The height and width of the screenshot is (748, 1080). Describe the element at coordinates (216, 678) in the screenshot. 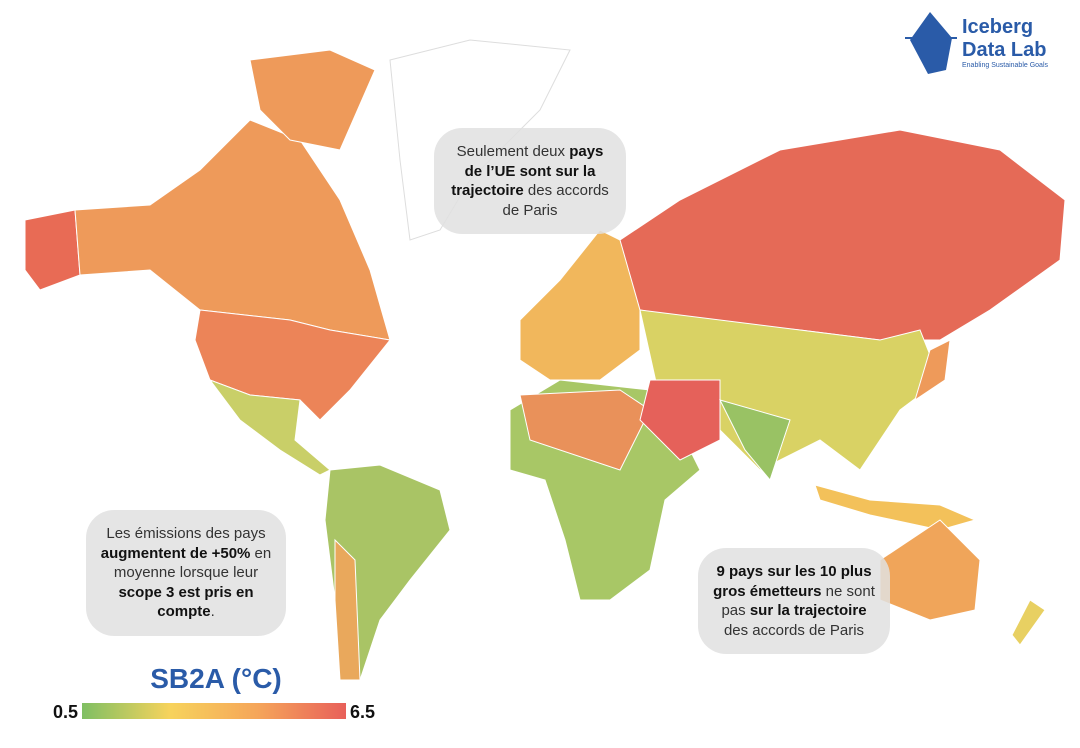

I see `legend-title: SB2A (°C)` at that location.